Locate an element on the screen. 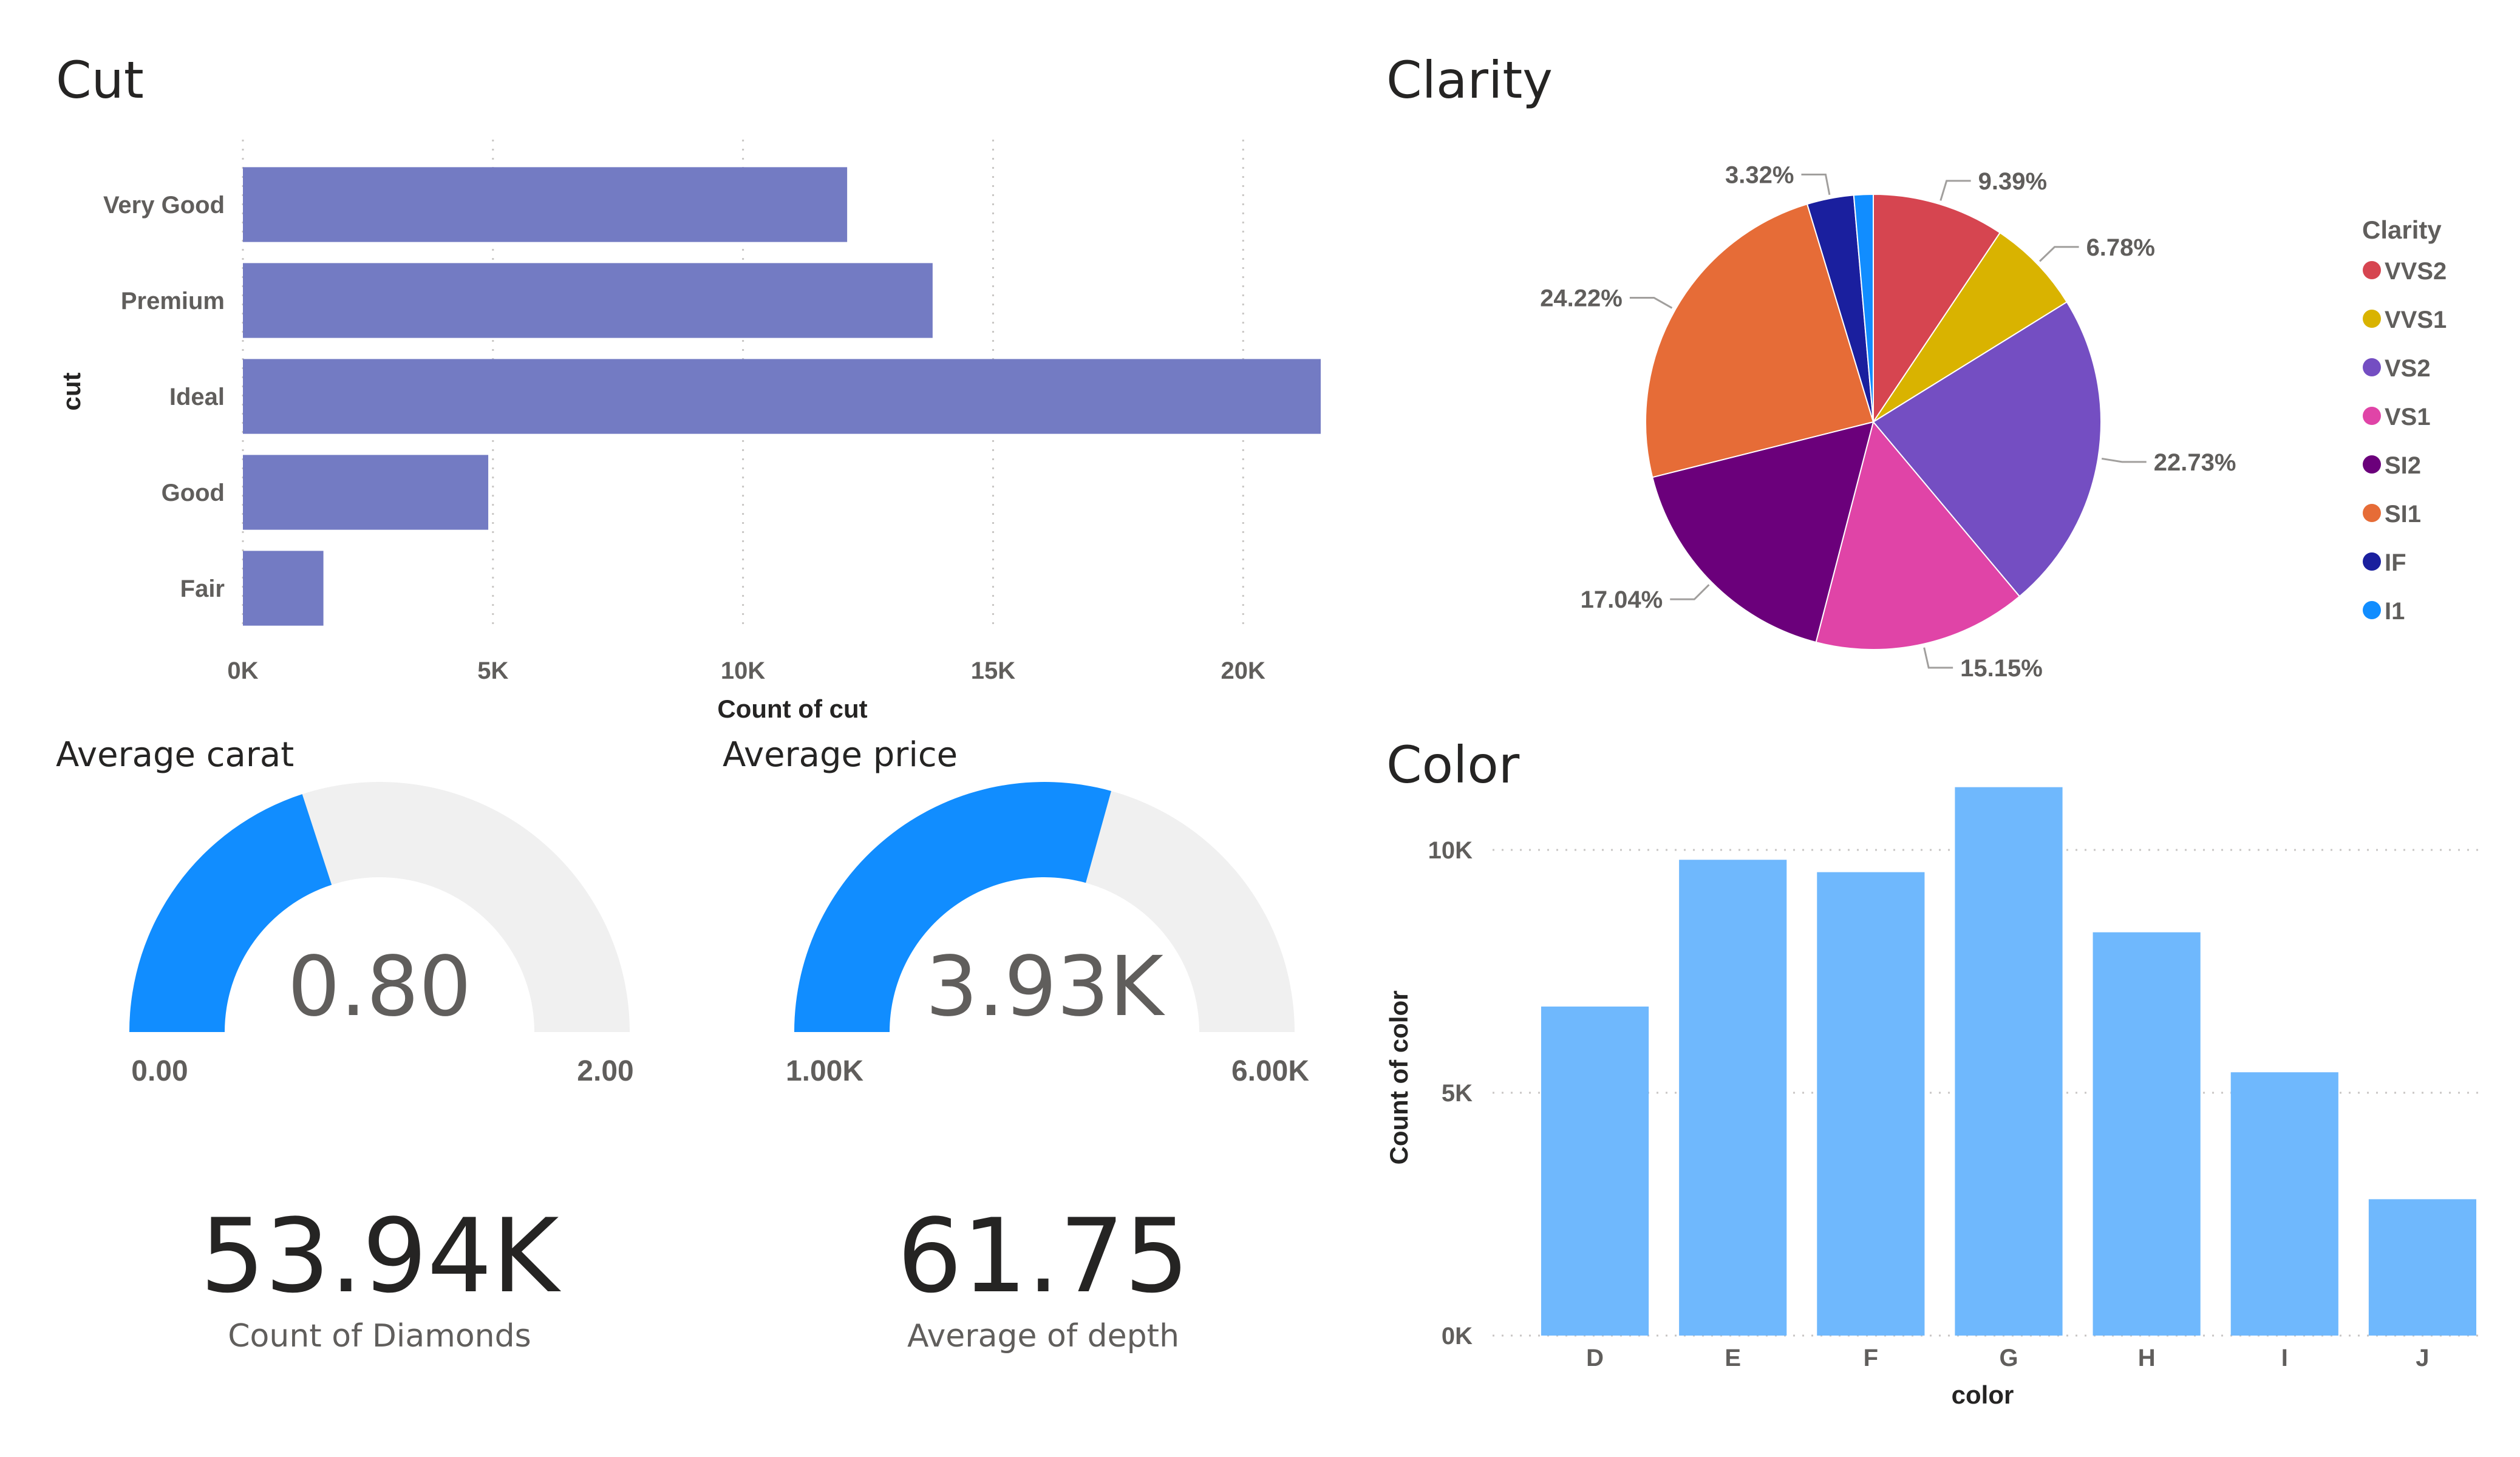 This screenshot has width=2520, height=1457. cut-x-tick-label: 10K is located at coordinates (743, 670).